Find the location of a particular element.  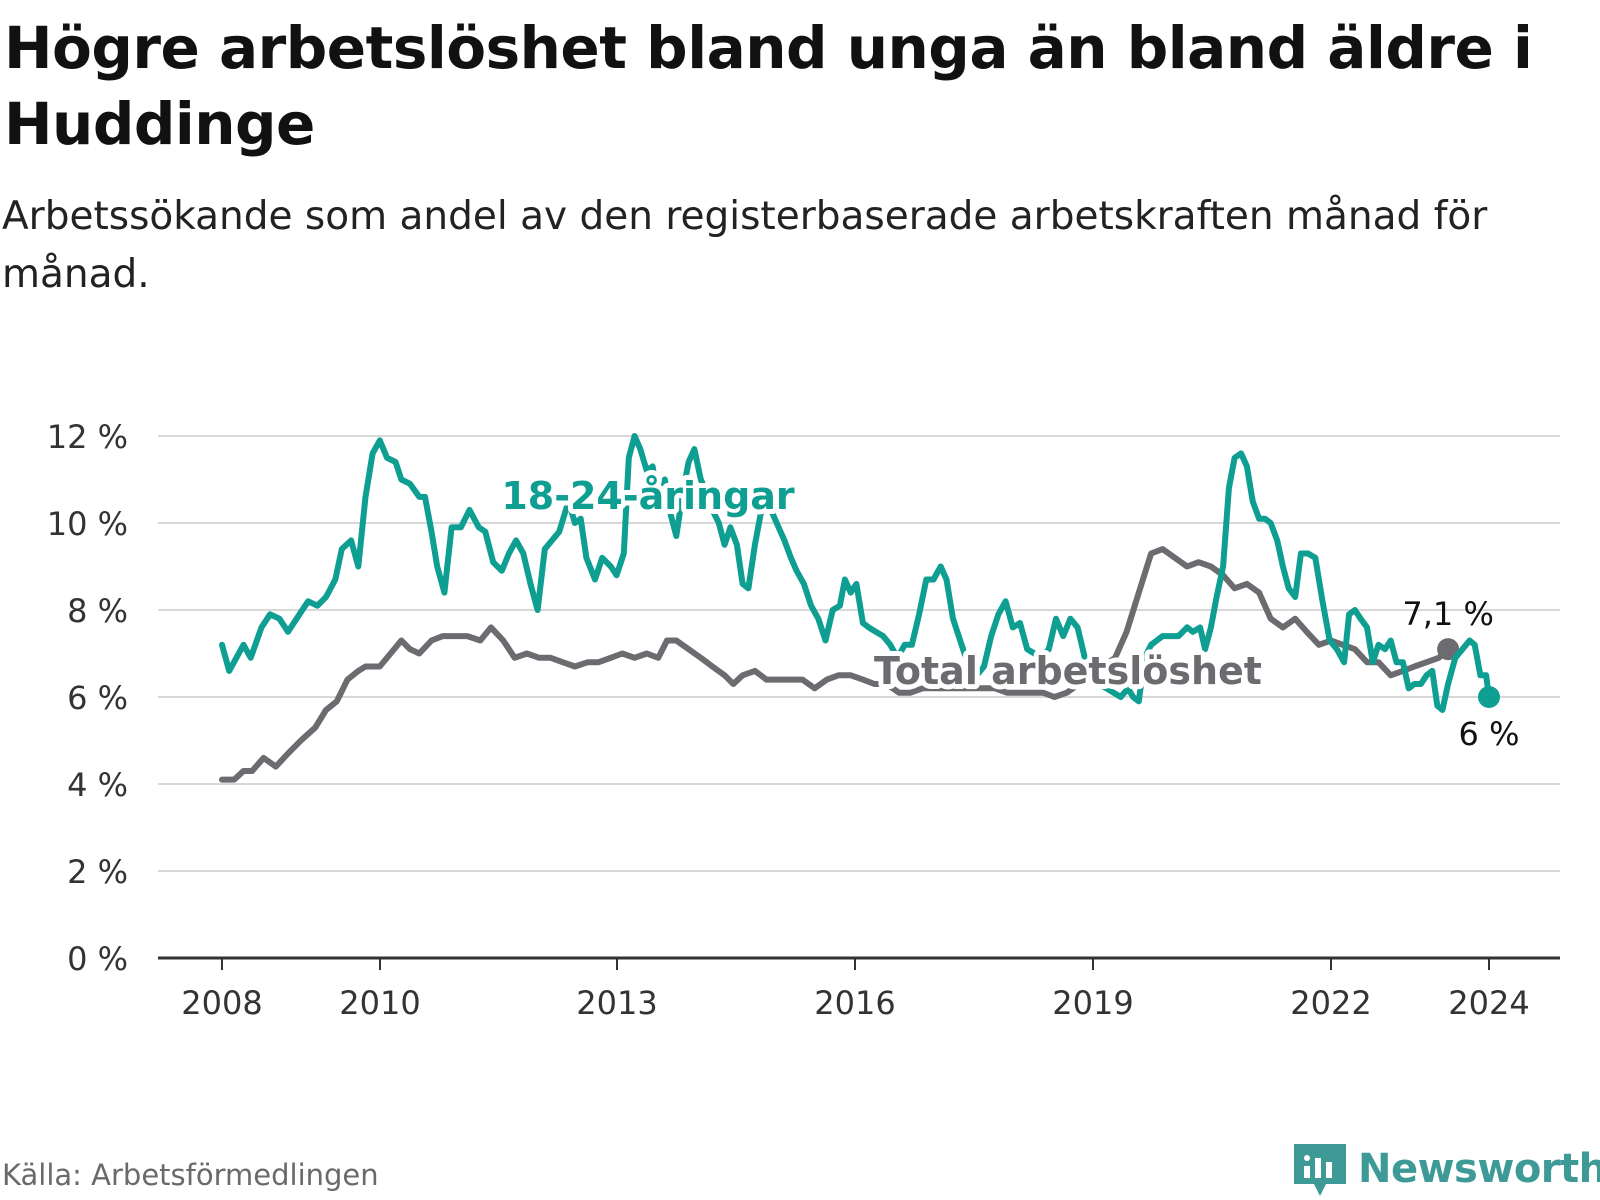

y-axis-ticks: 0 % 2 % 4 % 6 % 8 % 10 % 12 % is located at coordinates (87, 698).